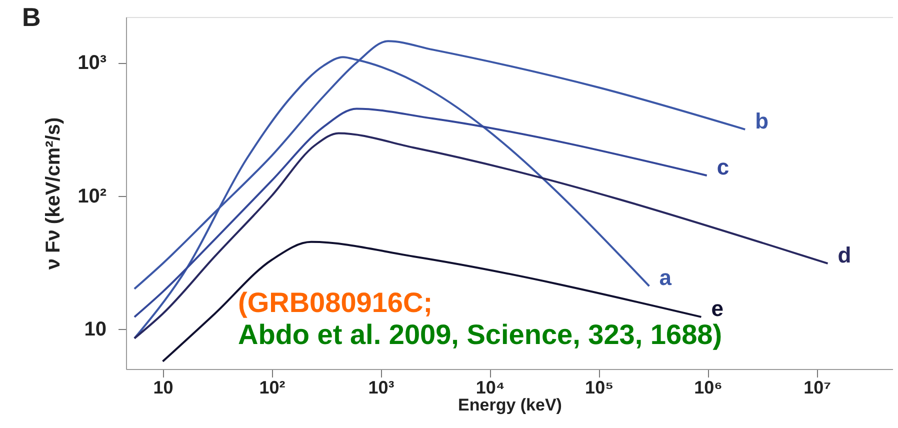 Image resolution: width=898 pixels, height=428 pixels. Describe the element at coordinates (717, 308) in the screenshot. I see `series-label: e` at that location.